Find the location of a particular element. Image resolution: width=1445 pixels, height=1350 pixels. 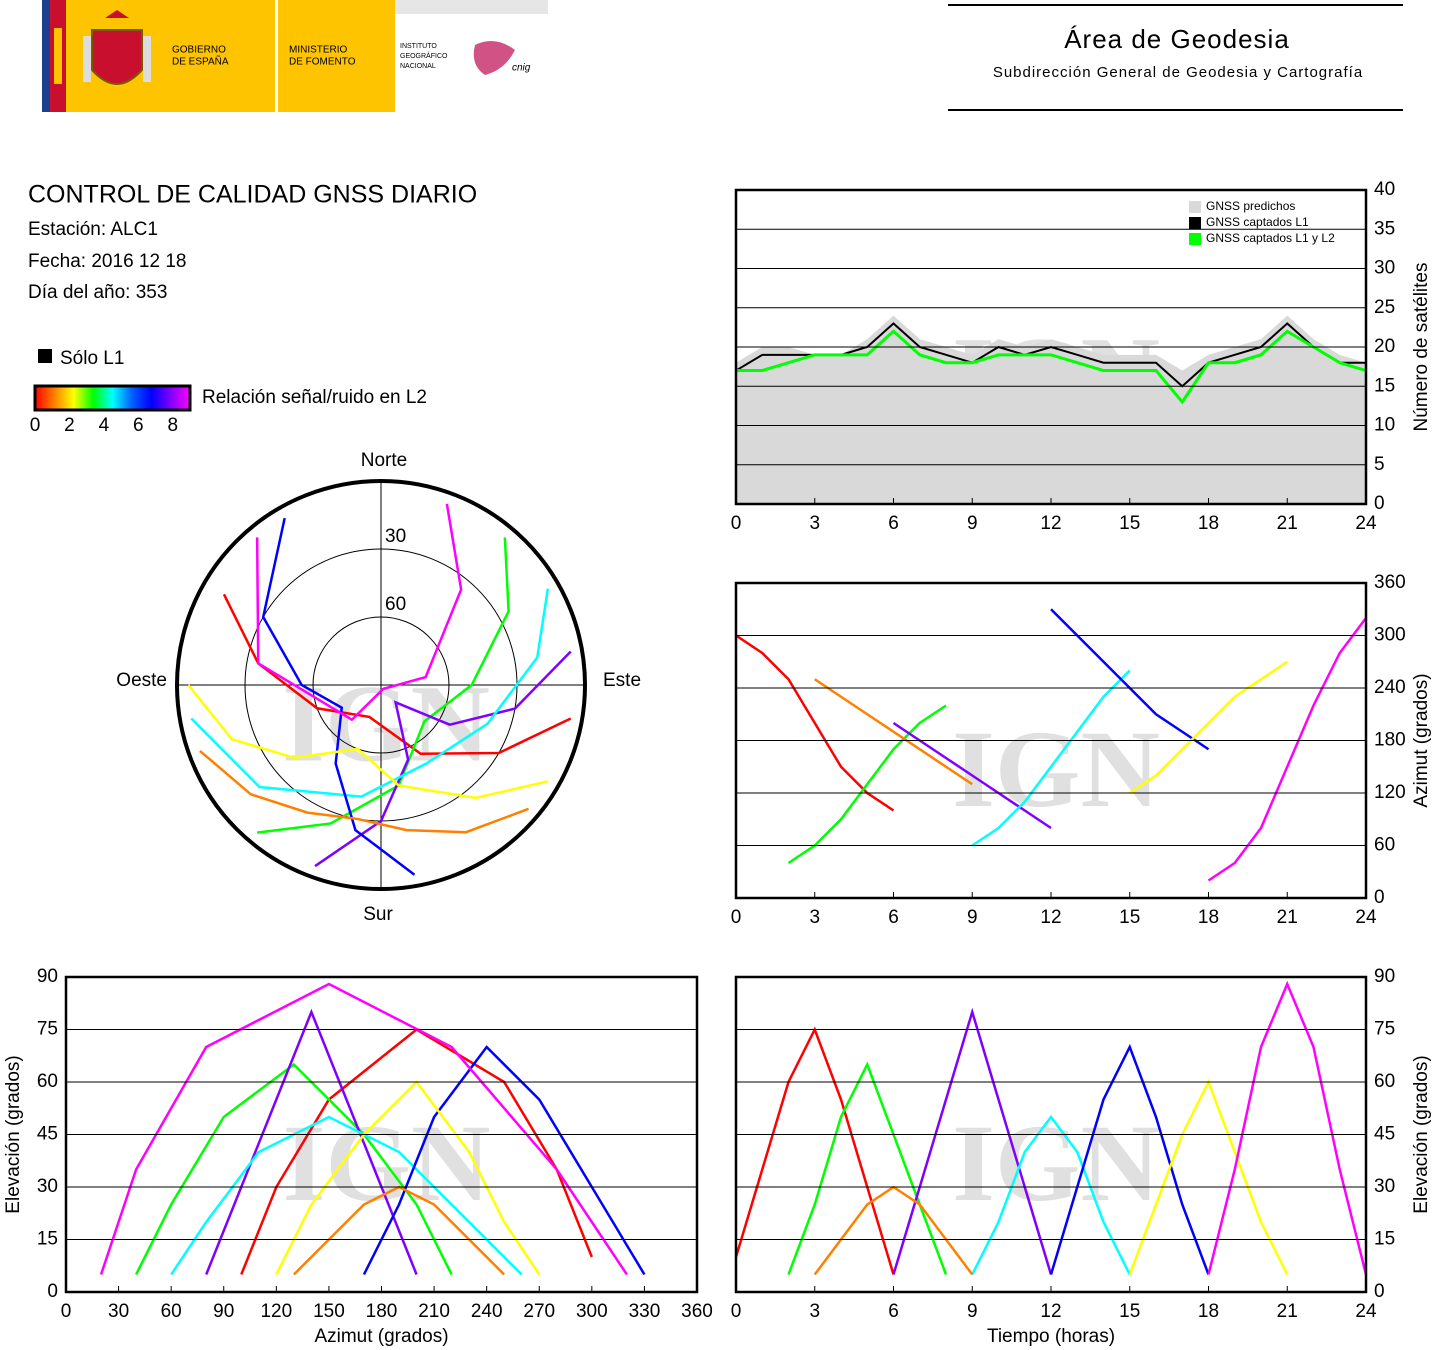

x-tick-label: 18 is located at coordinates (1208, 523).